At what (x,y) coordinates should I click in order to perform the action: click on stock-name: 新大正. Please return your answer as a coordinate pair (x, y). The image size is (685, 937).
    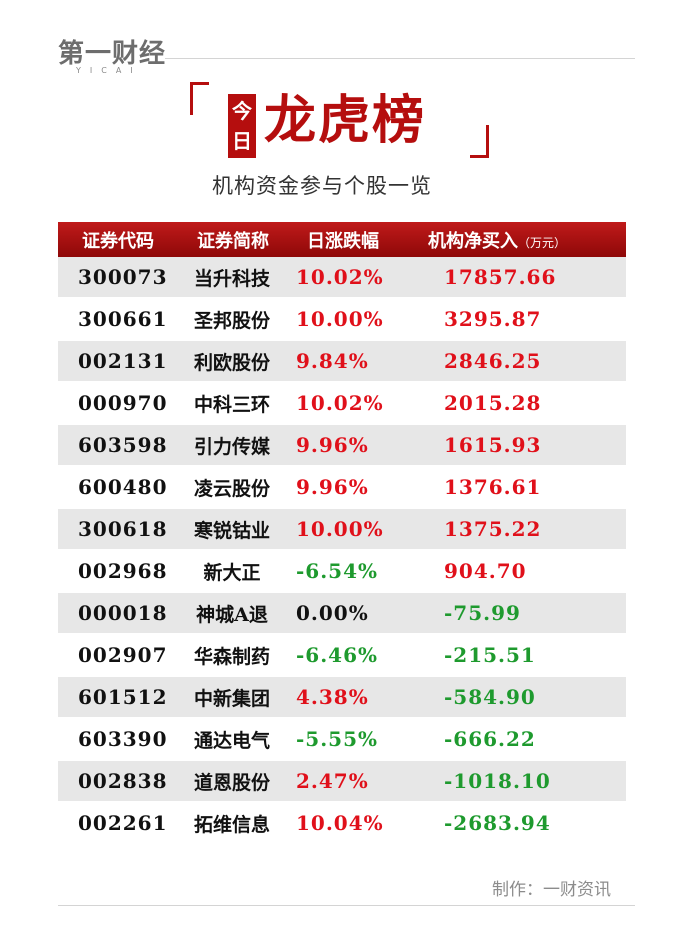
    Looking at the image, I should click on (232, 572).